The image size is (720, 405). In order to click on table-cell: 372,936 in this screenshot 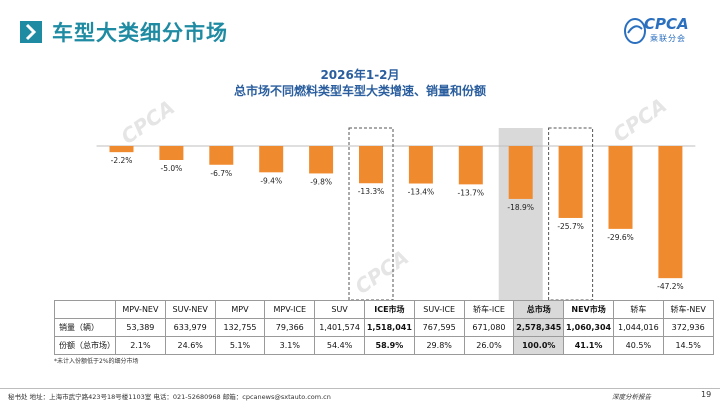, I will do `click(688, 327)`.